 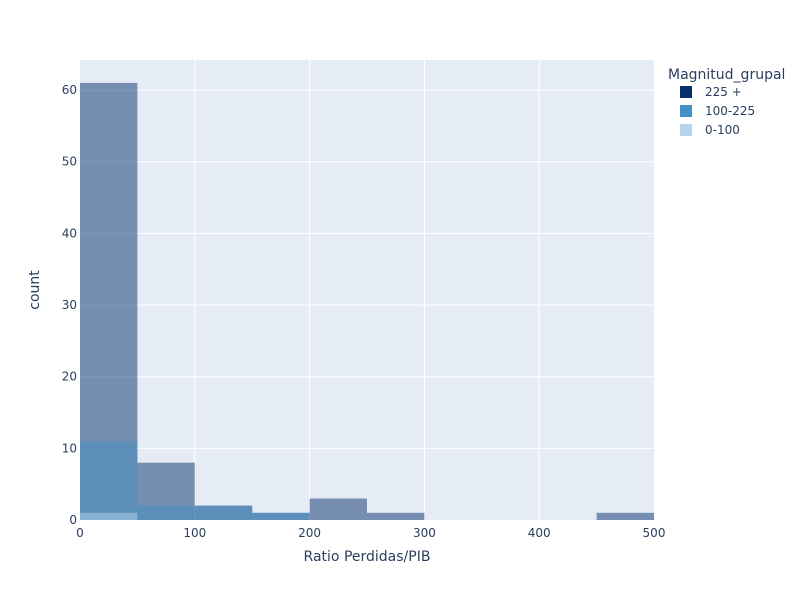 I want to click on y-axis-title: count, so click(x=35, y=290).